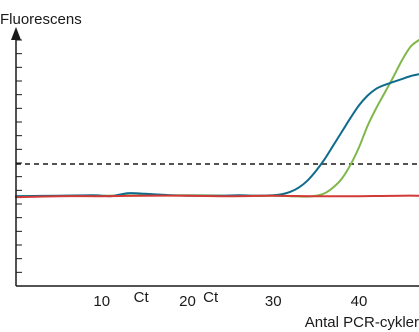 Image resolution: width=419 pixels, height=332 pixels. Describe the element at coordinates (362, 322) in the screenshot. I see `x-axis-label: Antal PCR-cykler` at that location.